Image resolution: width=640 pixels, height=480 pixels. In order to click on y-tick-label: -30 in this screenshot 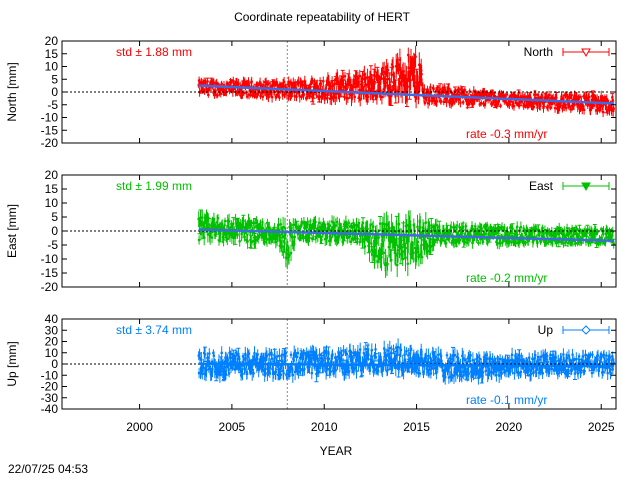, I will do `click(50, 398)`.